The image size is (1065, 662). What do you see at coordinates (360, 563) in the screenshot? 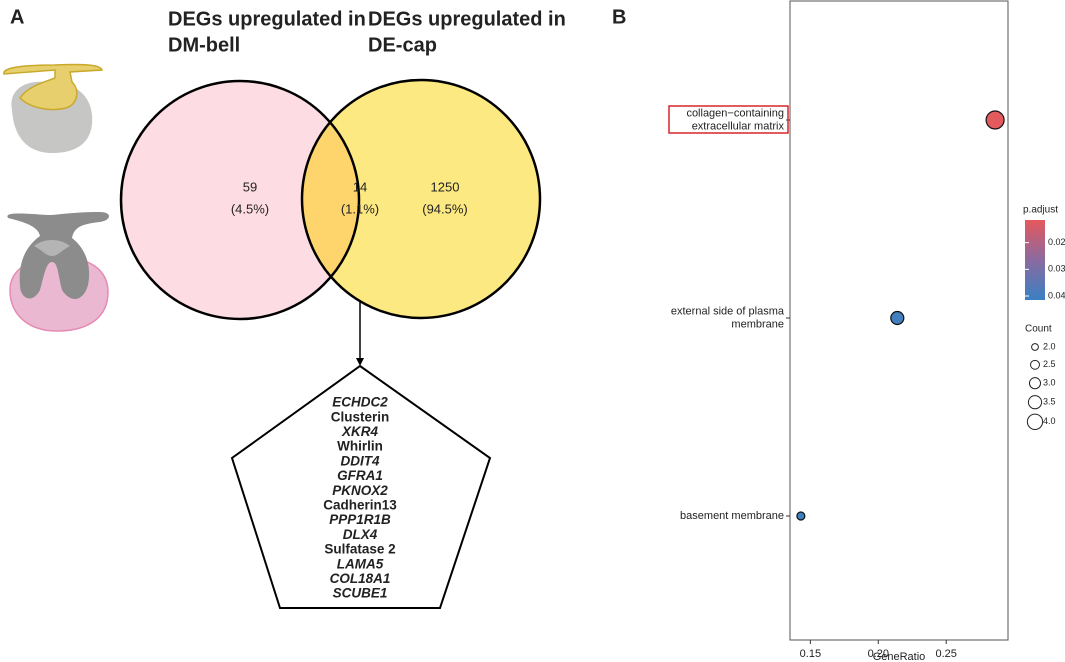
I see `gene-name: LAMA5` at bounding box center [360, 563].